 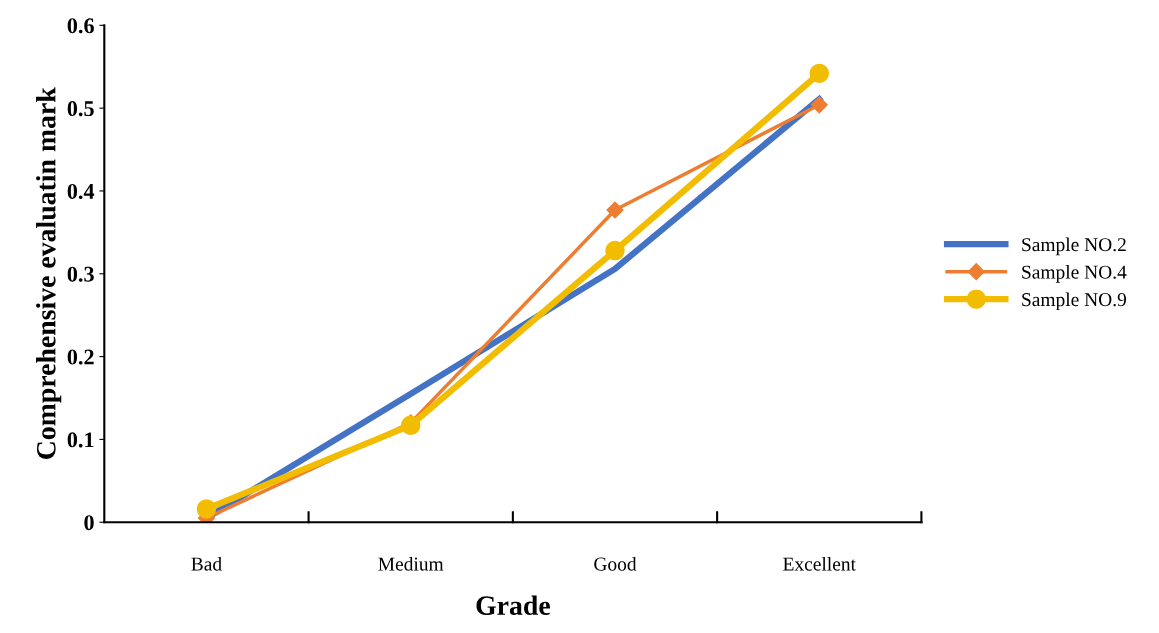 I want to click on y-tick-label: 0.5, so click(x=80, y=109).